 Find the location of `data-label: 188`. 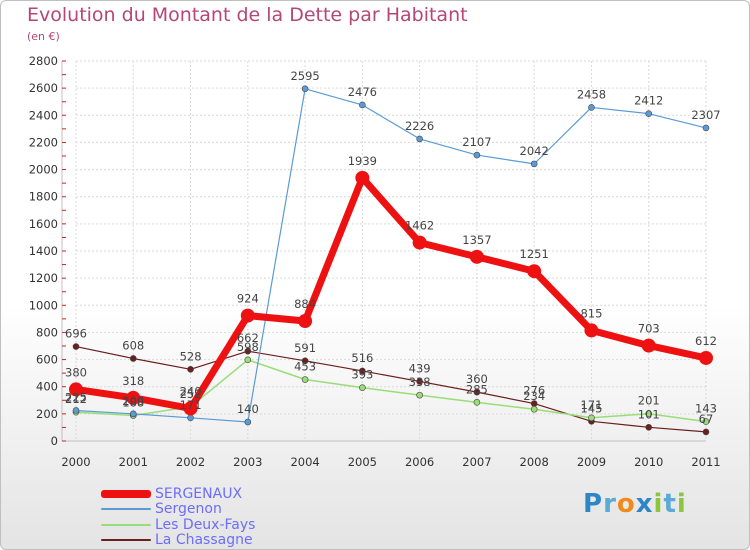

data-label: 188 is located at coordinates (133, 402).